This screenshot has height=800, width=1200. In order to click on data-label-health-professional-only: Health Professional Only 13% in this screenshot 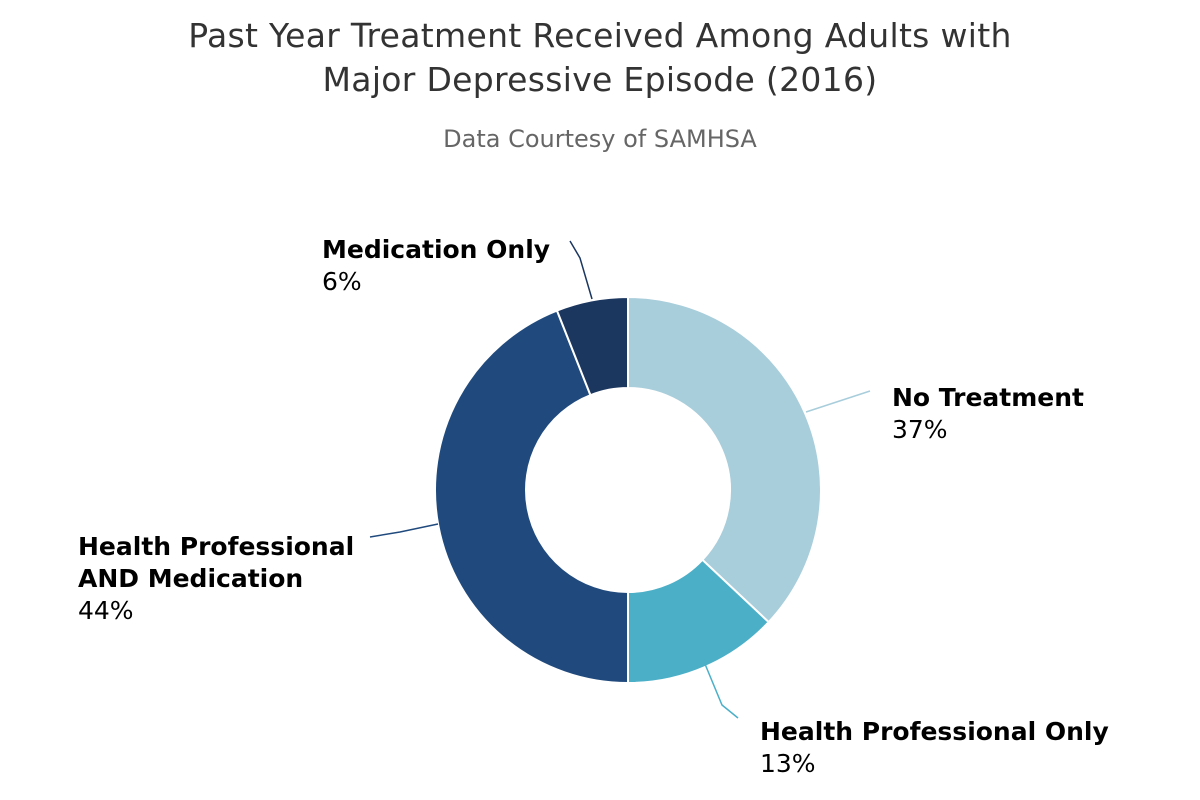, I will do `click(934, 747)`.